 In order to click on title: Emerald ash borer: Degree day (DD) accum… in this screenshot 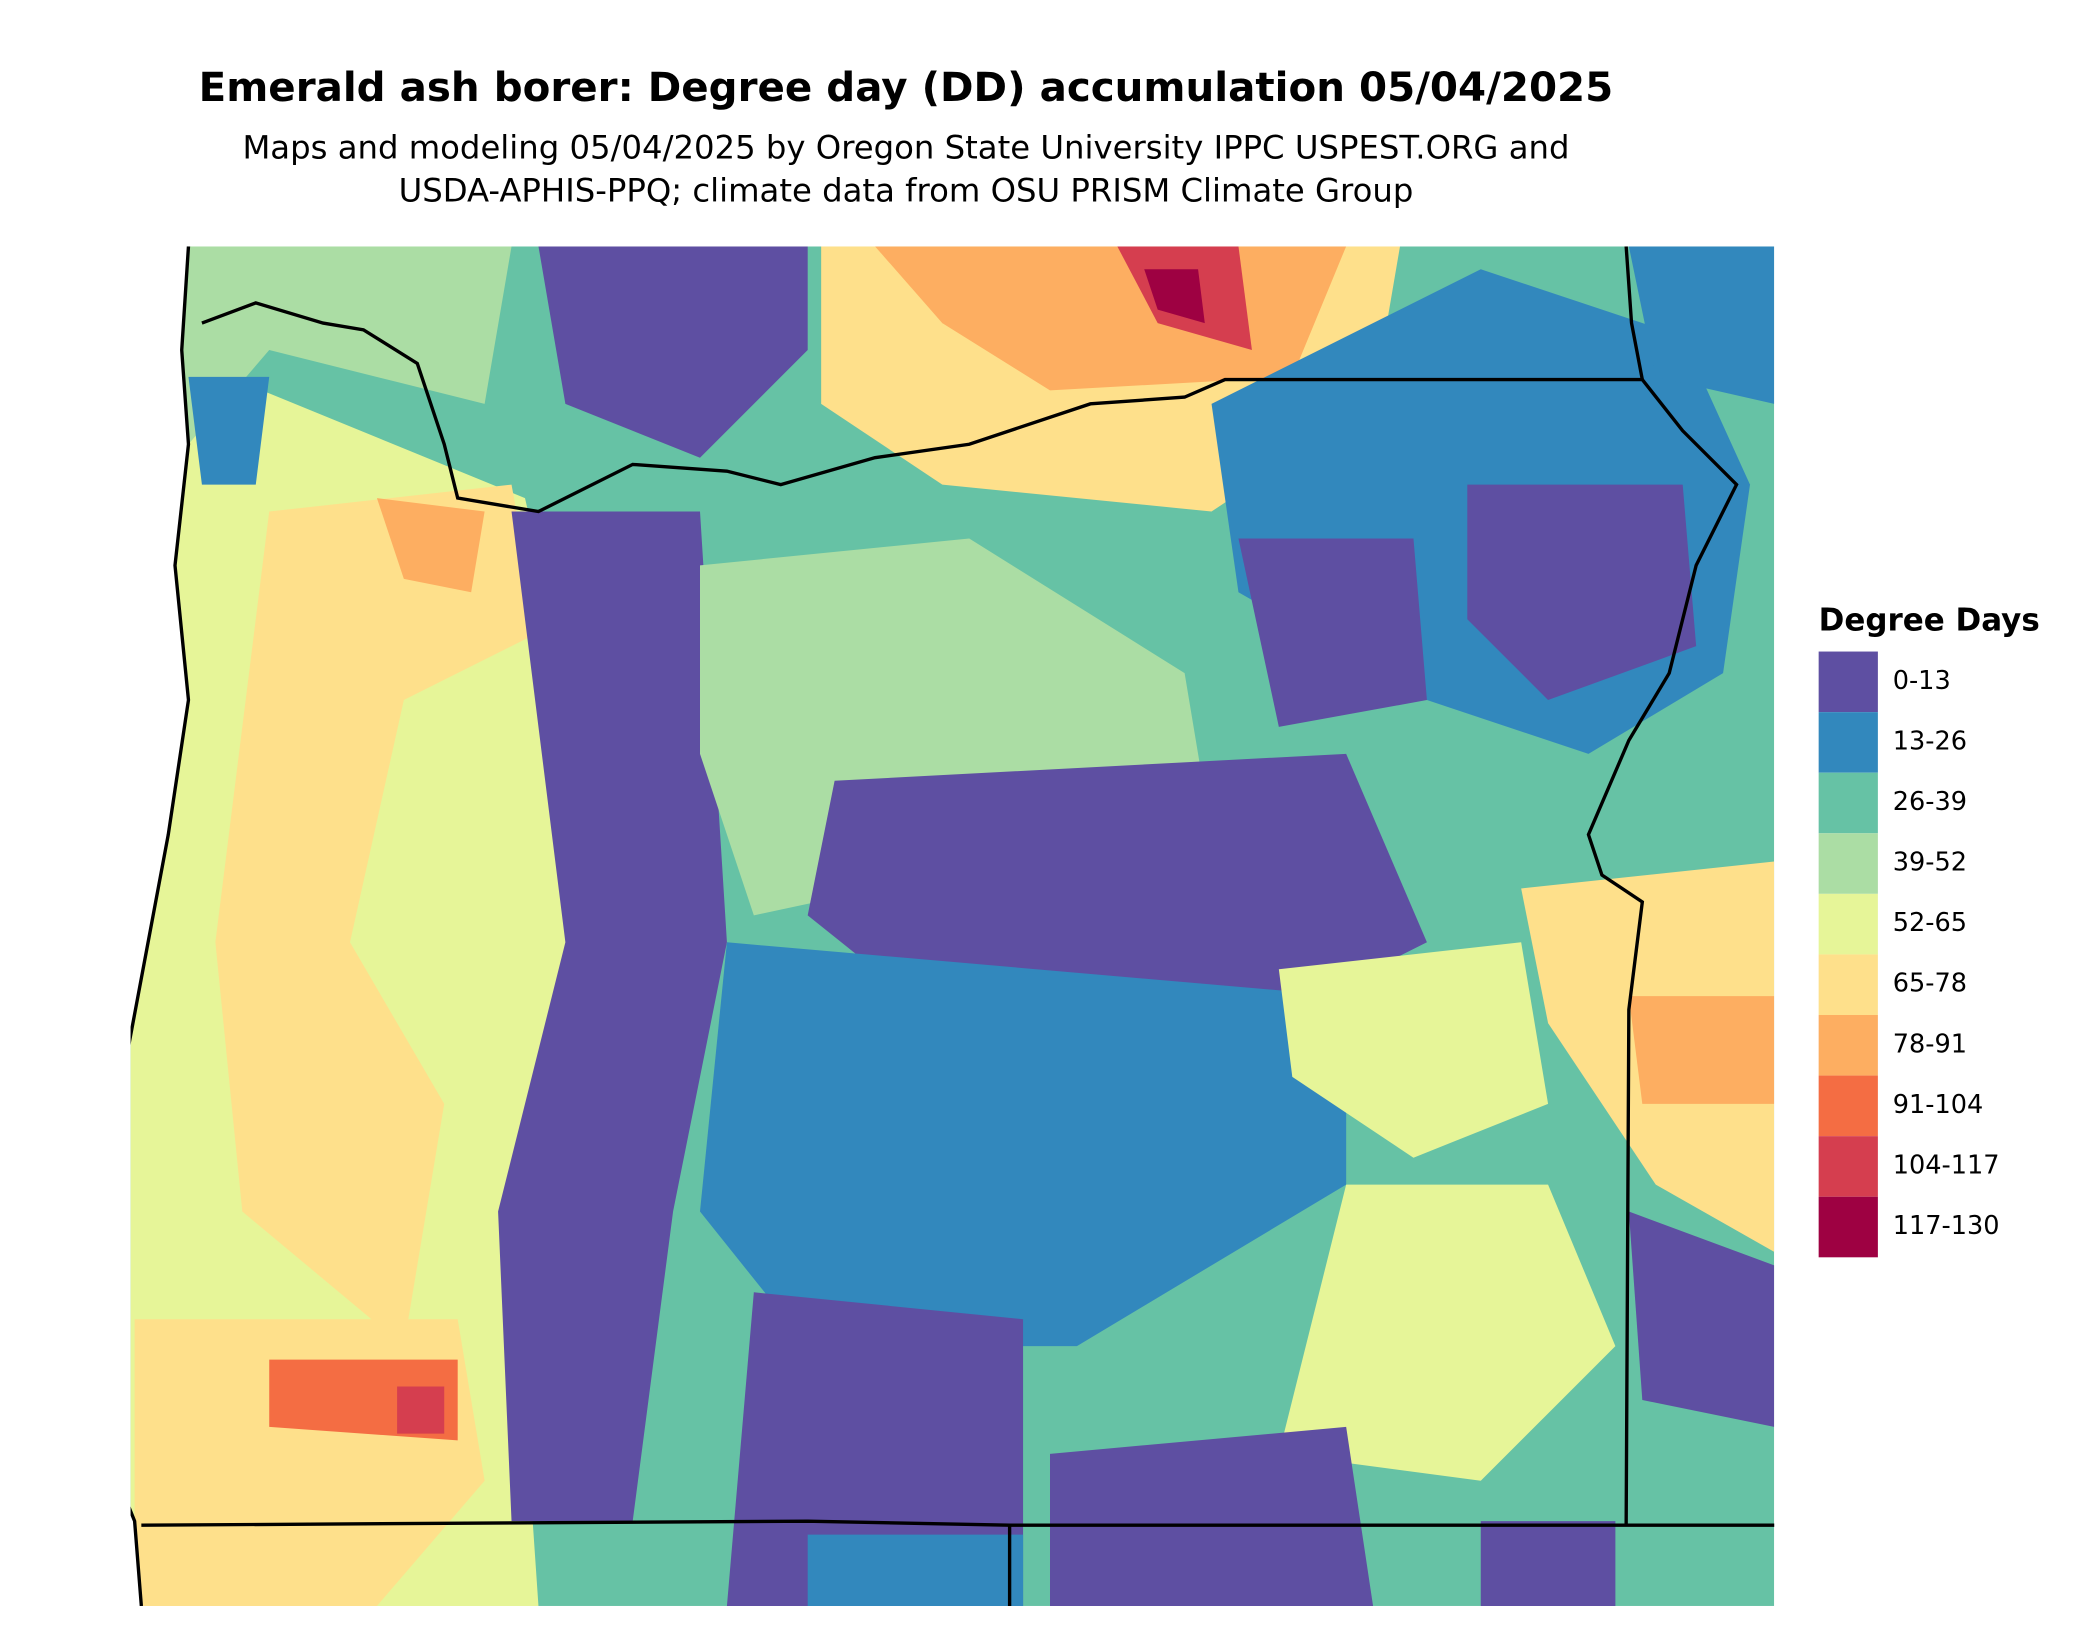, I will do `click(906, 87)`.